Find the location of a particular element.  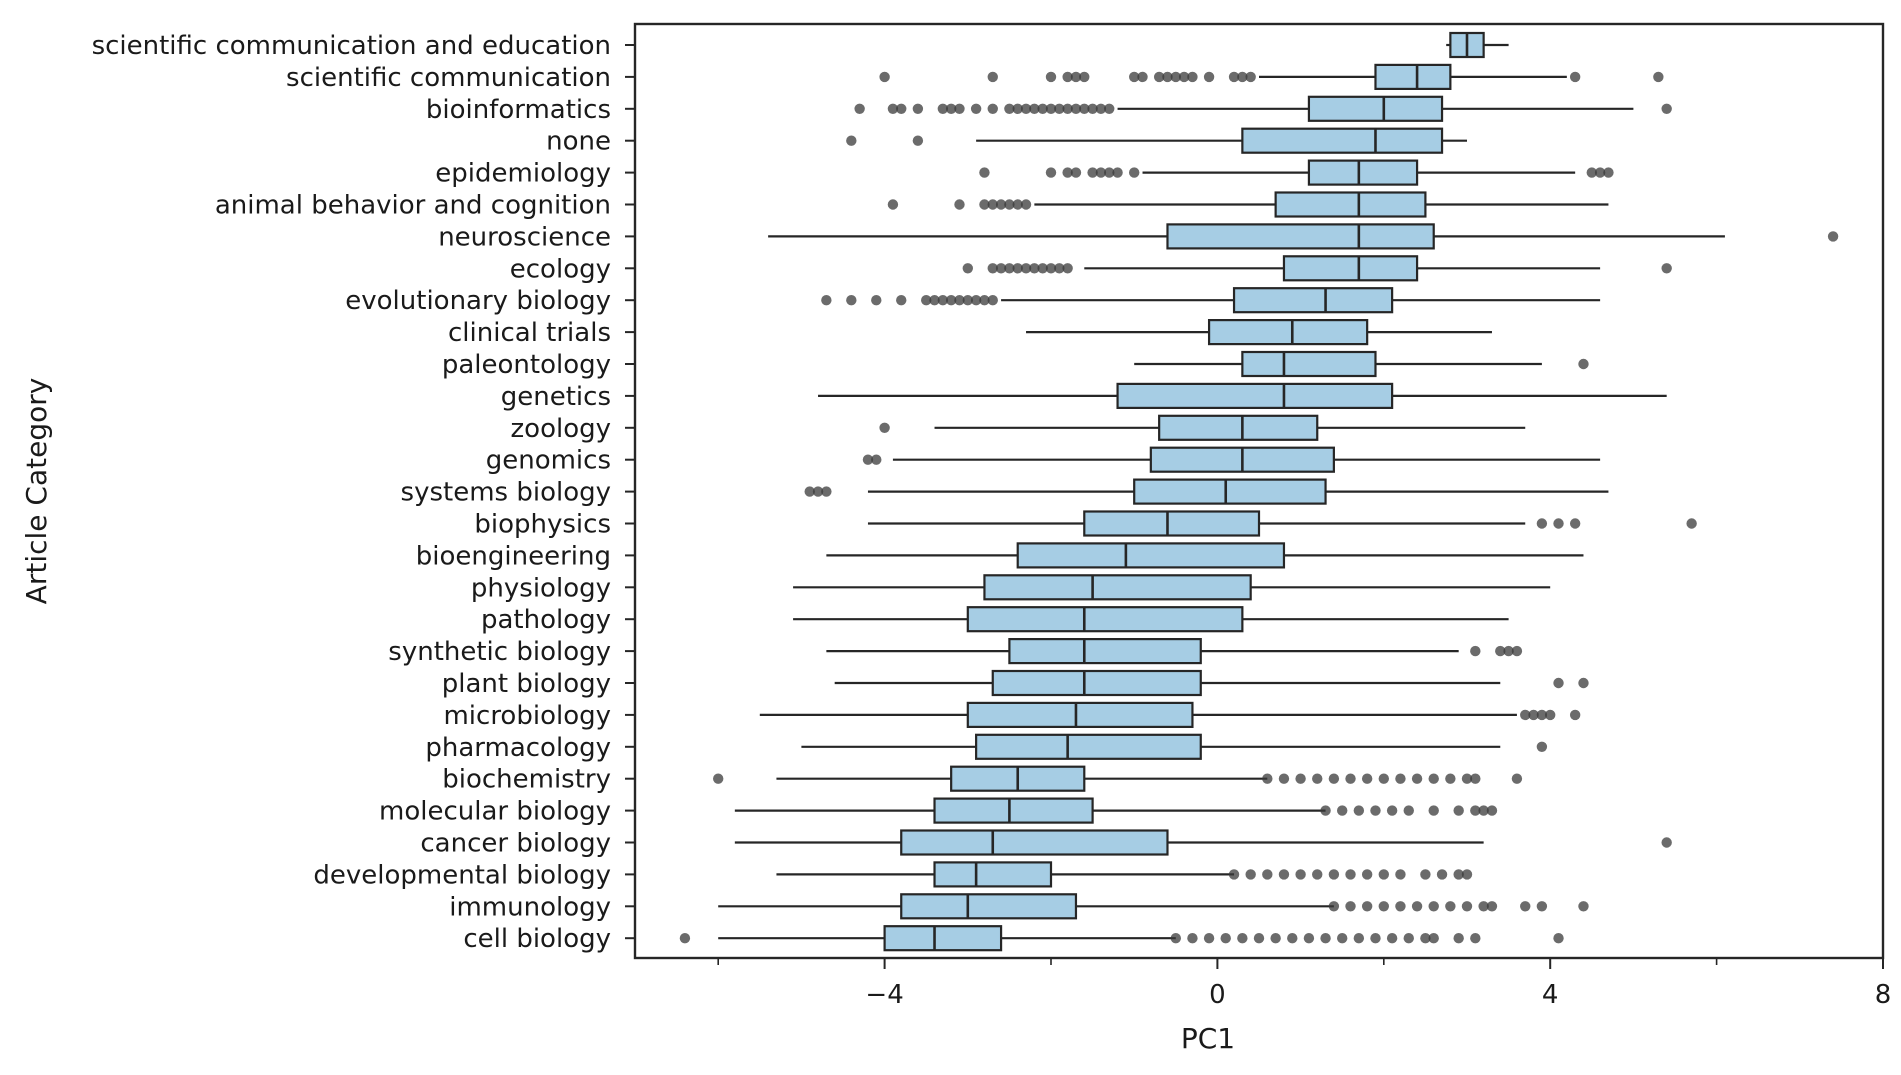

y-tick-label: zoology is located at coordinates (561, 429).